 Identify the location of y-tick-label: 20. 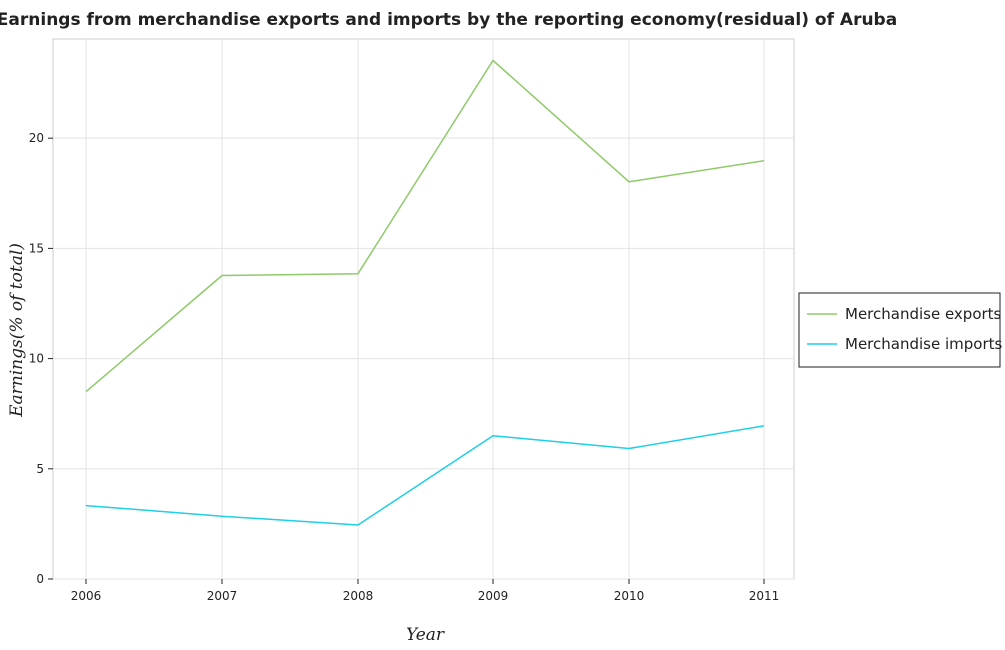
(36, 138).